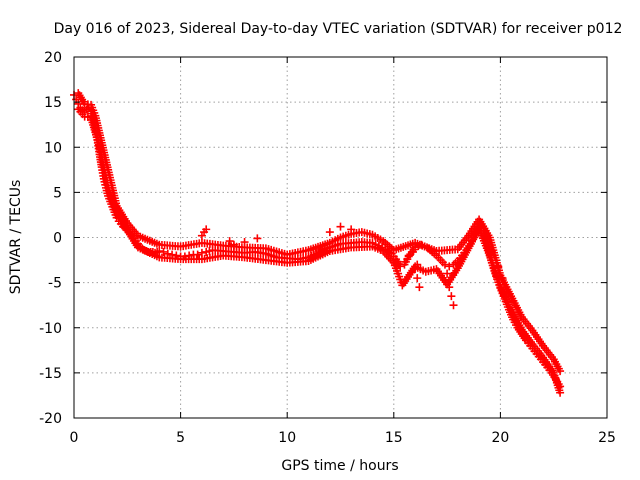  Describe the element at coordinates (50, 374) in the screenshot. I see `y-tick-label: -15` at that location.